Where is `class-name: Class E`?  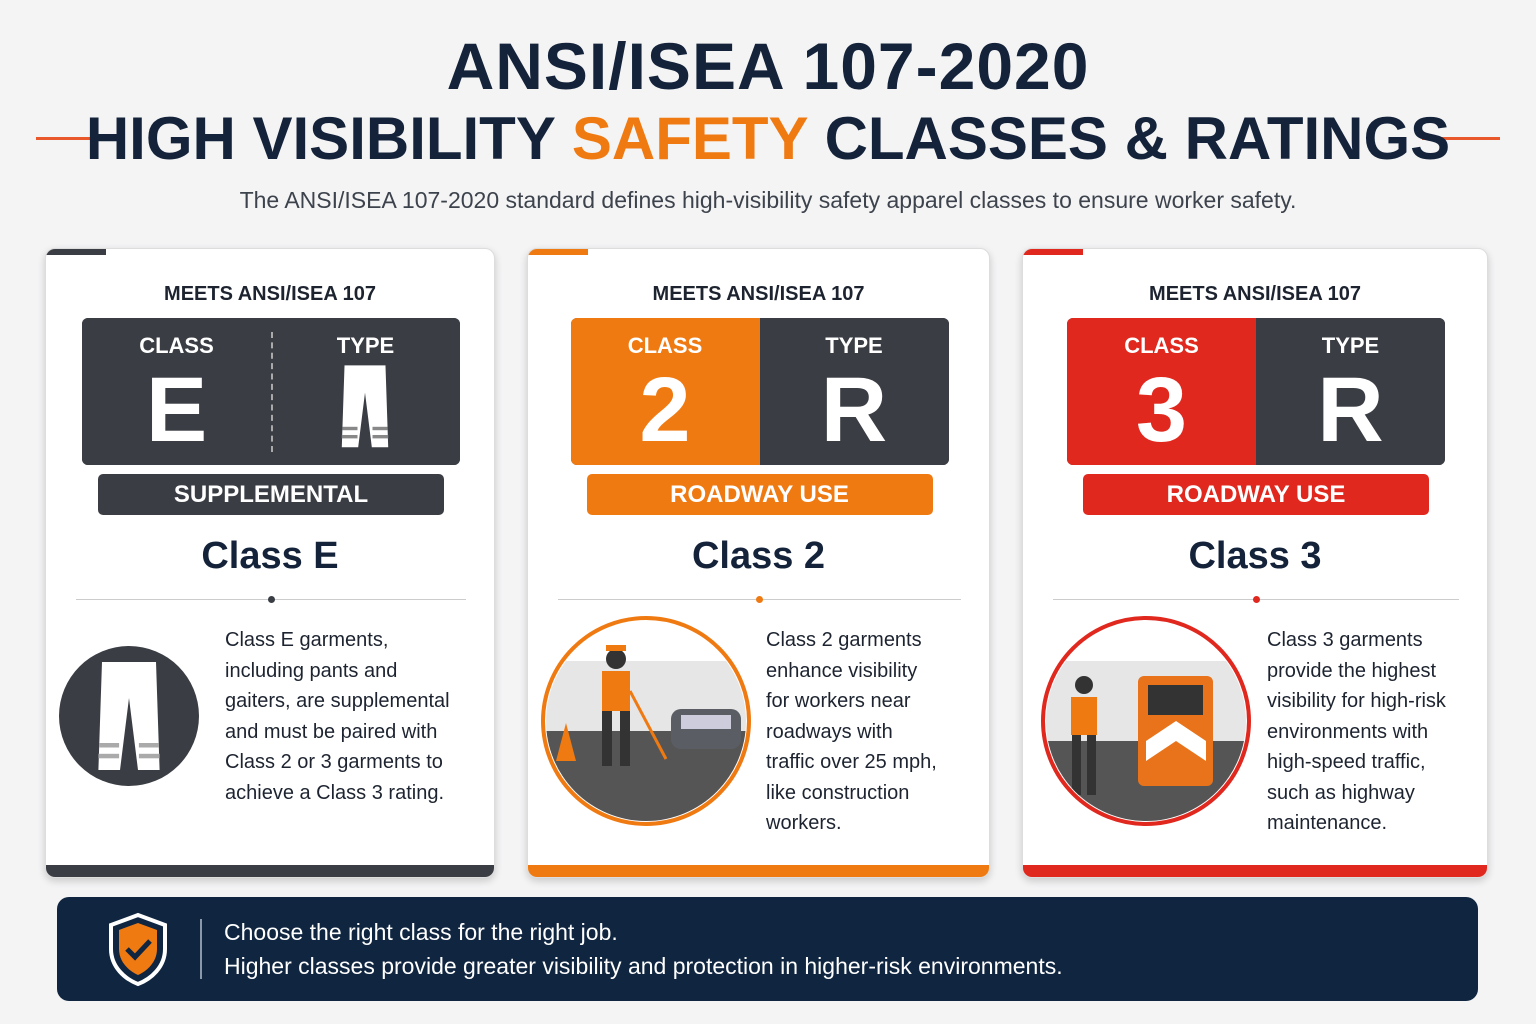 class-name: Class E is located at coordinates (270, 556).